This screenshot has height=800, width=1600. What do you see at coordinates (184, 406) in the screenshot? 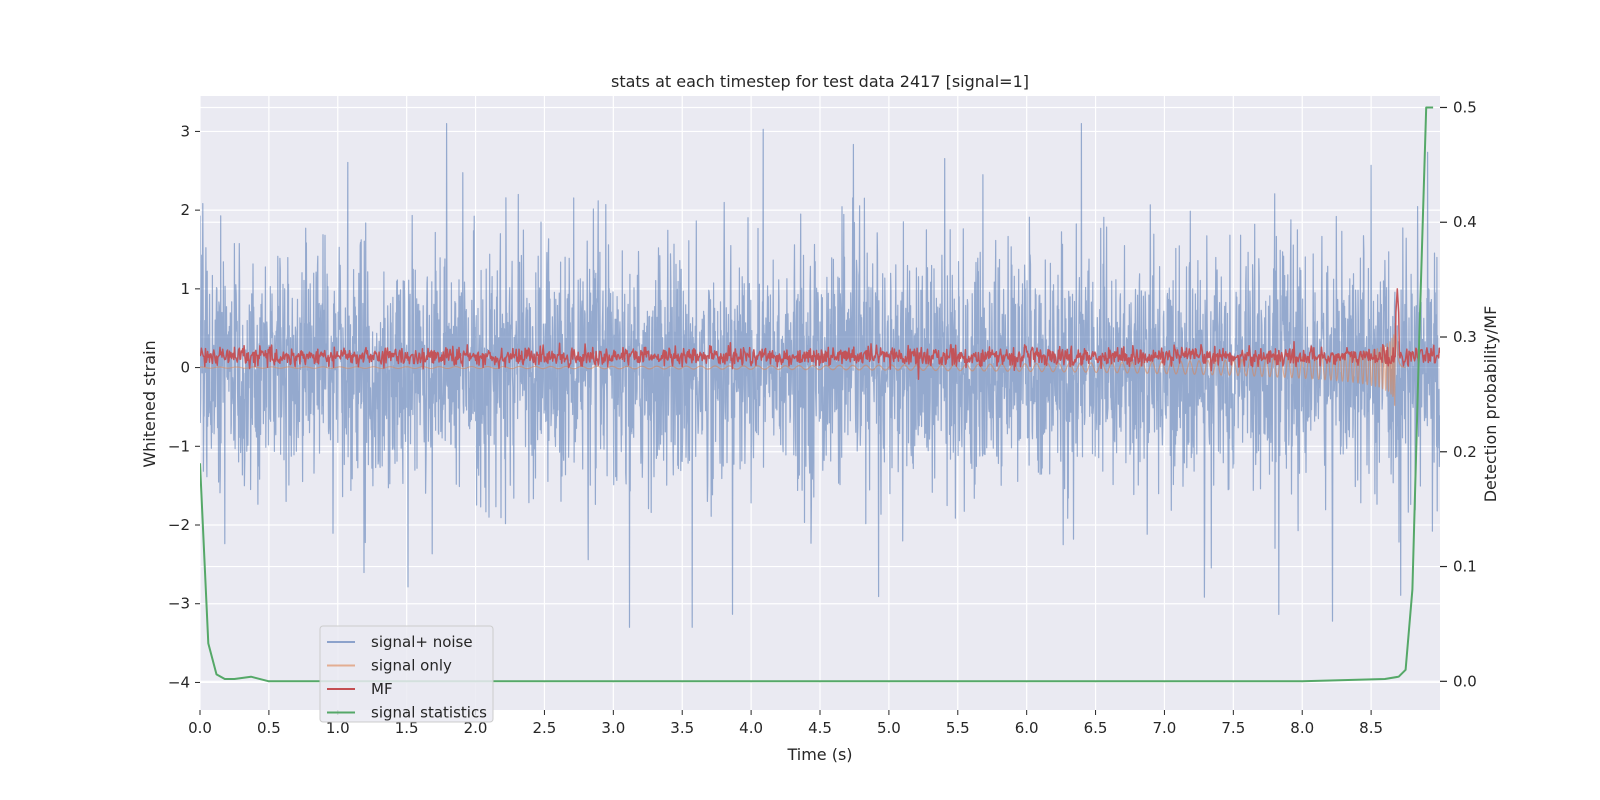
I see `y-axis-left: −4 −3 −2 −1 0 1 2 3` at bounding box center [184, 406].